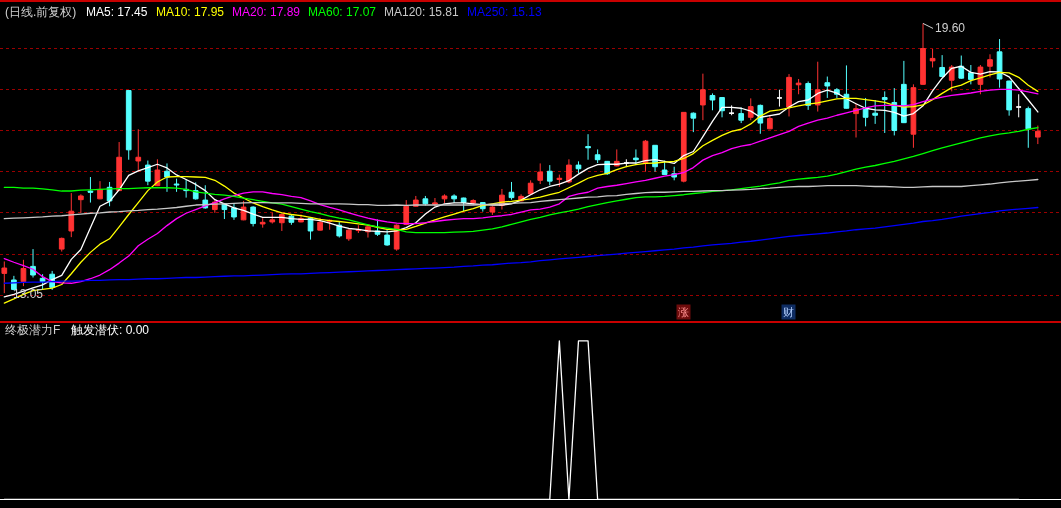 The height and width of the screenshot is (508, 1061). Describe the element at coordinates (505, 12) in the screenshot. I see `text: MA250: 15.13` at that location.